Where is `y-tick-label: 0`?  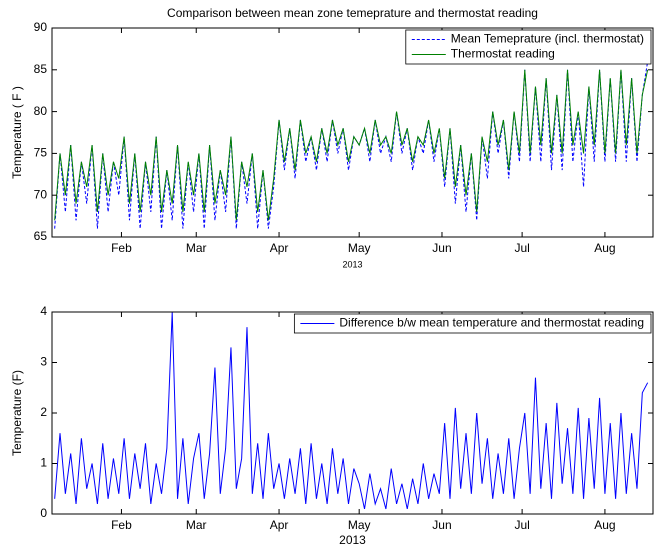
y-tick-label: 0 is located at coordinates (43, 513).